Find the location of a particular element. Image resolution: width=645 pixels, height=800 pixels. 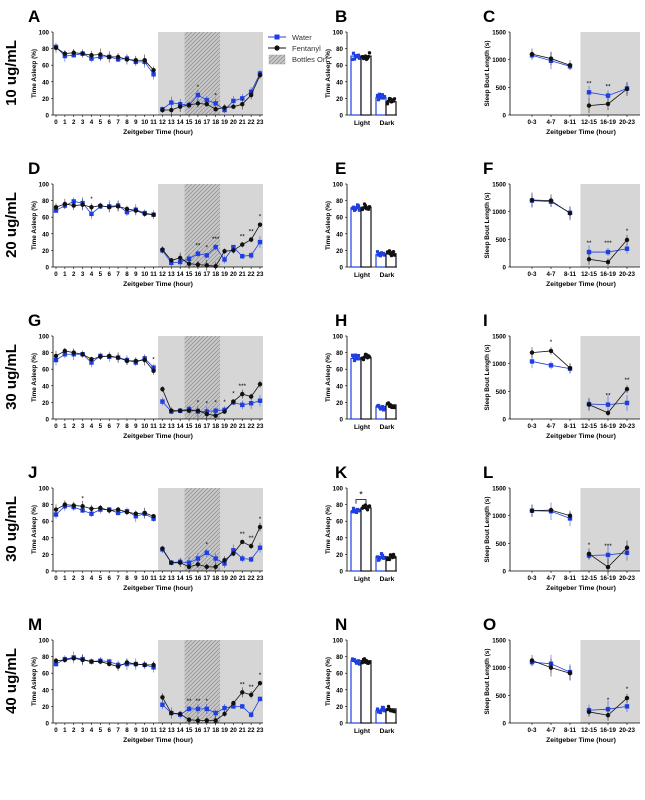

x-tick-label: 17 is located at coordinates (206, 730).